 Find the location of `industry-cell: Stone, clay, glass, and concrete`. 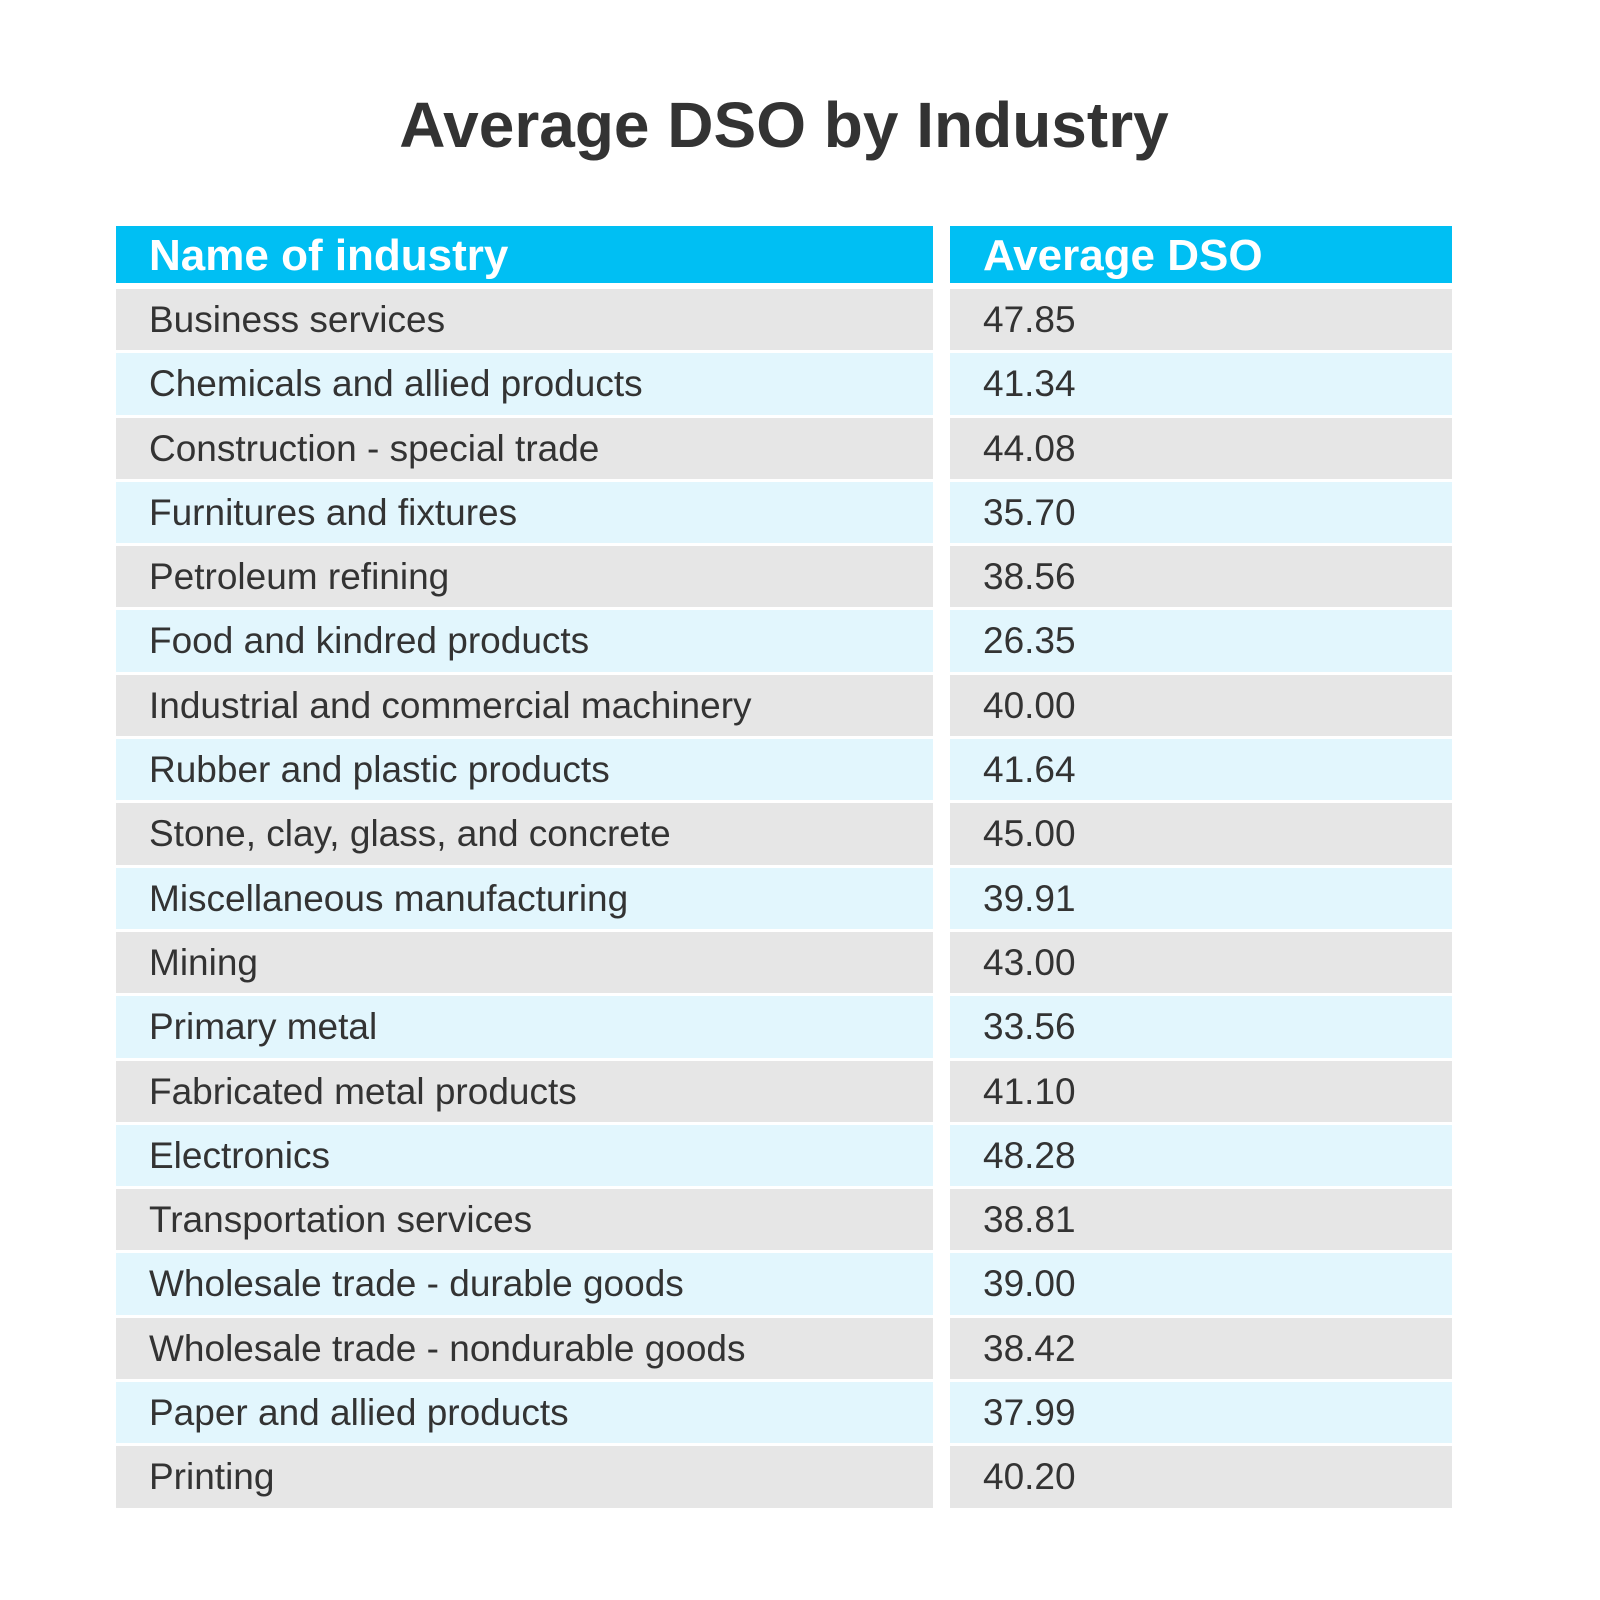

industry-cell: Stone, clay, glass, and concrete is located at coordinates (524, 834).